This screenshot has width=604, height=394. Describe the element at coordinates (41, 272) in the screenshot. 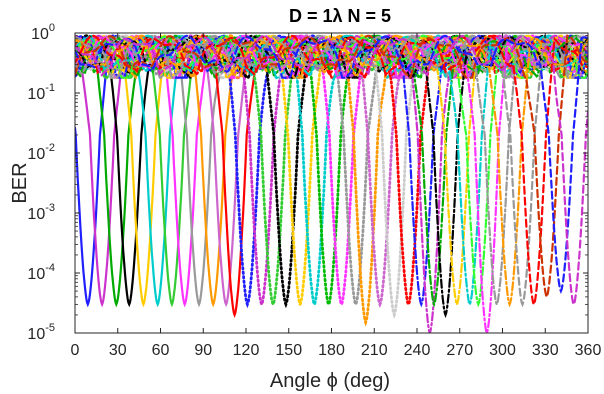

I see `y-tick-label: 10⁻⁴` at that location.